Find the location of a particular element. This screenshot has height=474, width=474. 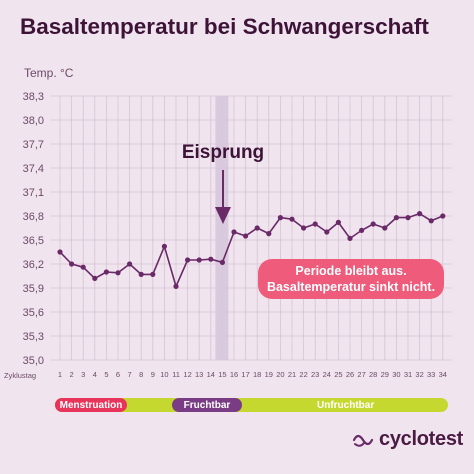

brand-logo: cyclotest is located at coordinates (407, 439).